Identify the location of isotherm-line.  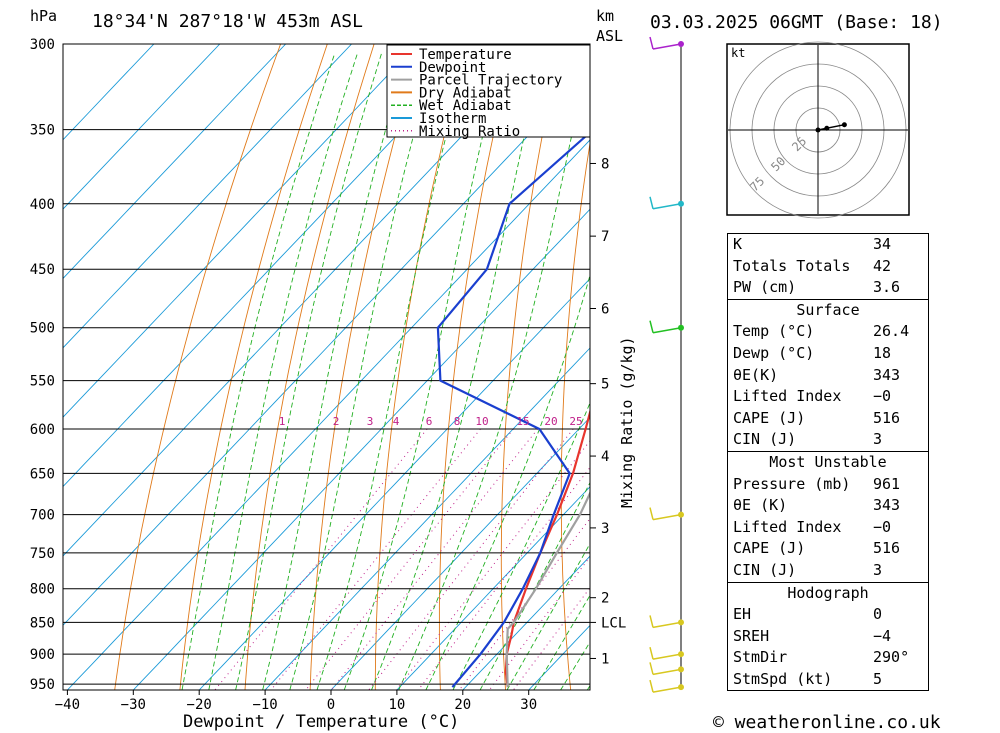
(207, 196).